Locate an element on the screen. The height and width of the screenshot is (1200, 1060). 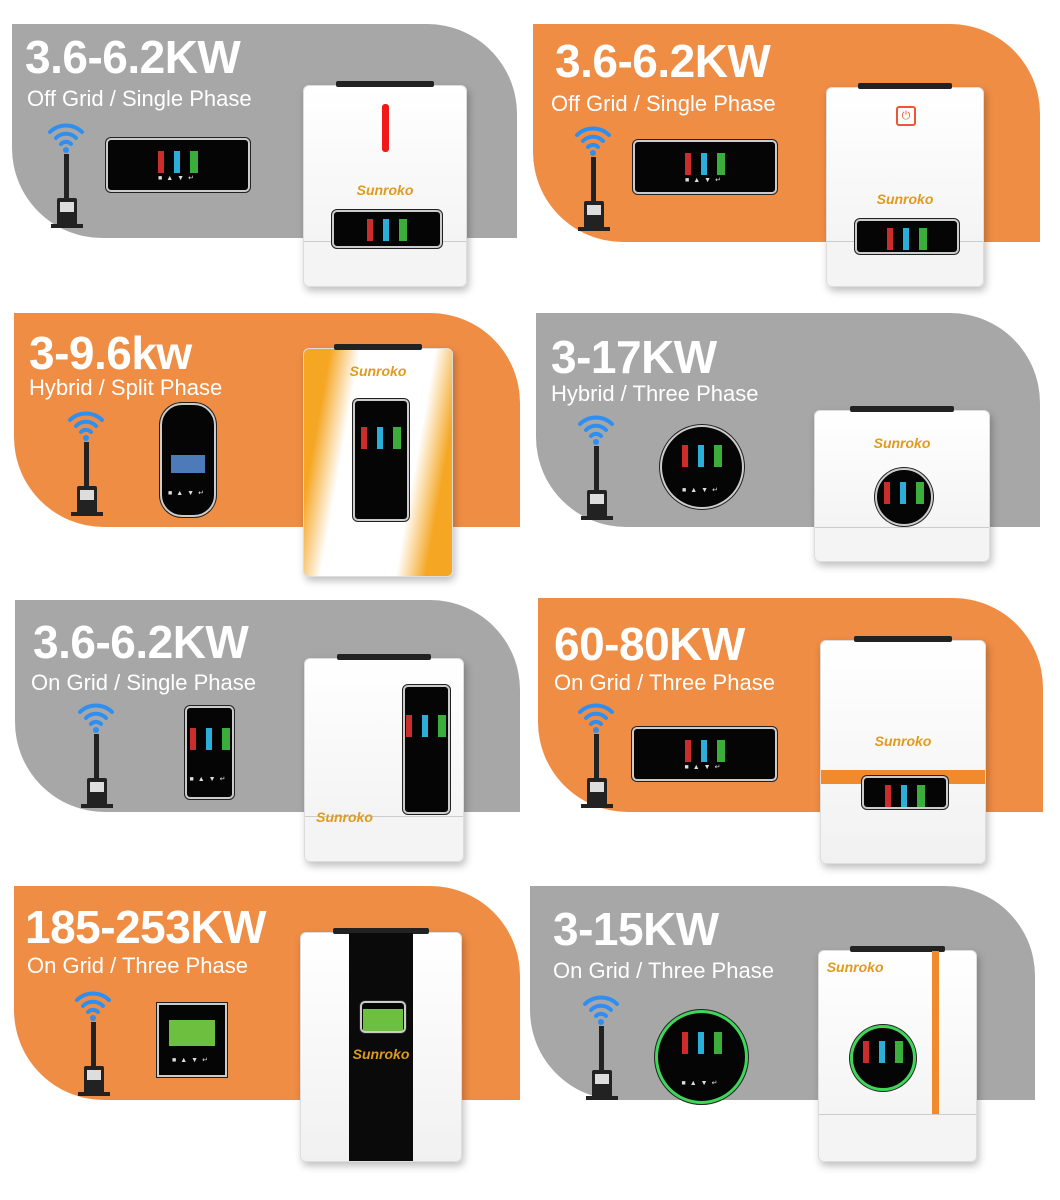
power-range-title: 185-253KW is located at coordinates (145, 927).